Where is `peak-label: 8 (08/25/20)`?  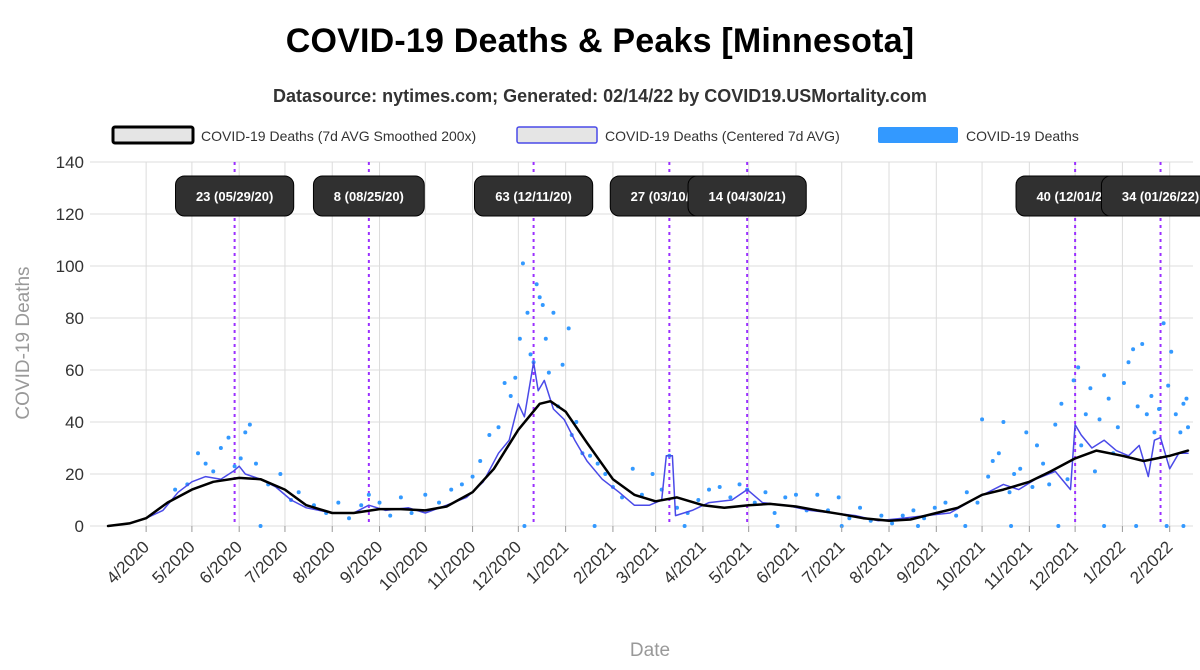 peak-label: 8 (08/25/20) is located at coordinates (368, 196).